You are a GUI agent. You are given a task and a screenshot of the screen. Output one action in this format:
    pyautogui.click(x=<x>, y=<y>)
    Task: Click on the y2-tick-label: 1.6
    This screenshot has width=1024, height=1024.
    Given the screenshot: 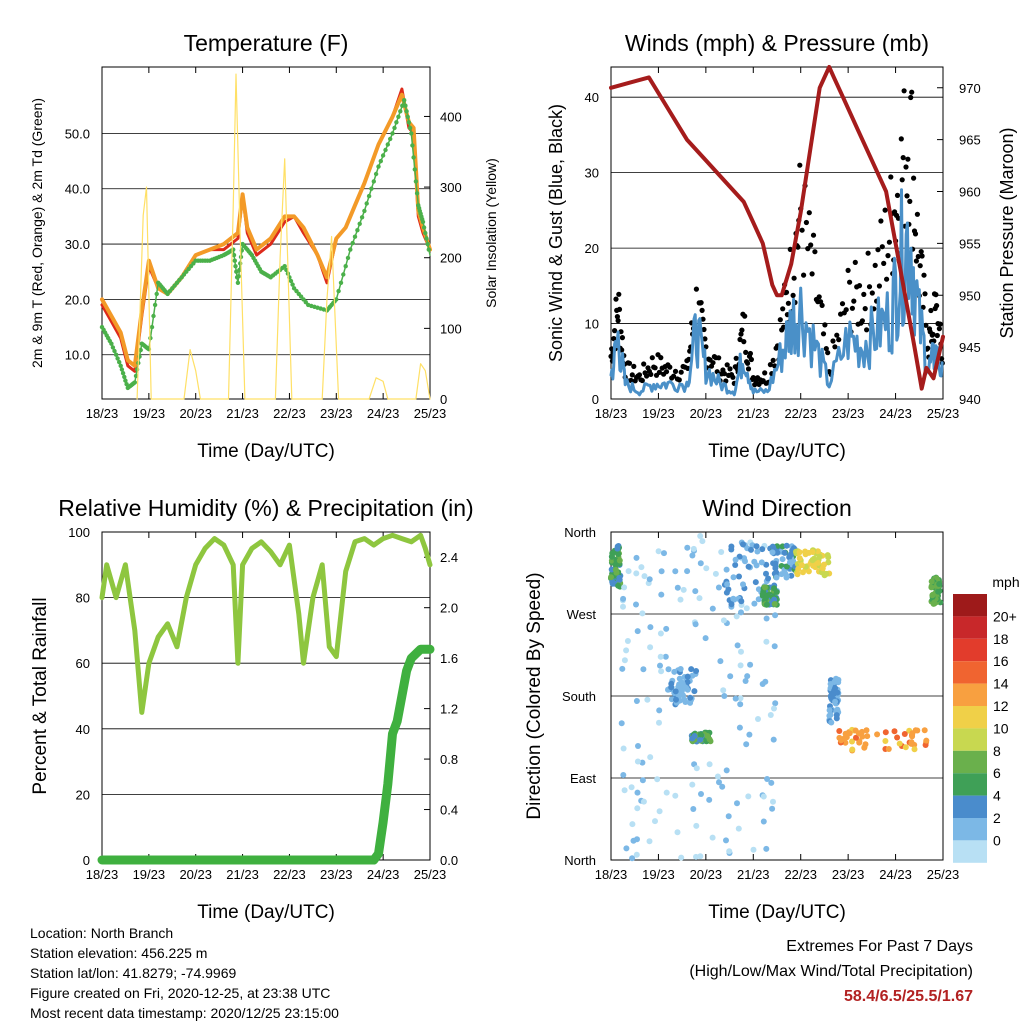 What is the action you would take?
    pyautogui.click(x=449, y=658)
    